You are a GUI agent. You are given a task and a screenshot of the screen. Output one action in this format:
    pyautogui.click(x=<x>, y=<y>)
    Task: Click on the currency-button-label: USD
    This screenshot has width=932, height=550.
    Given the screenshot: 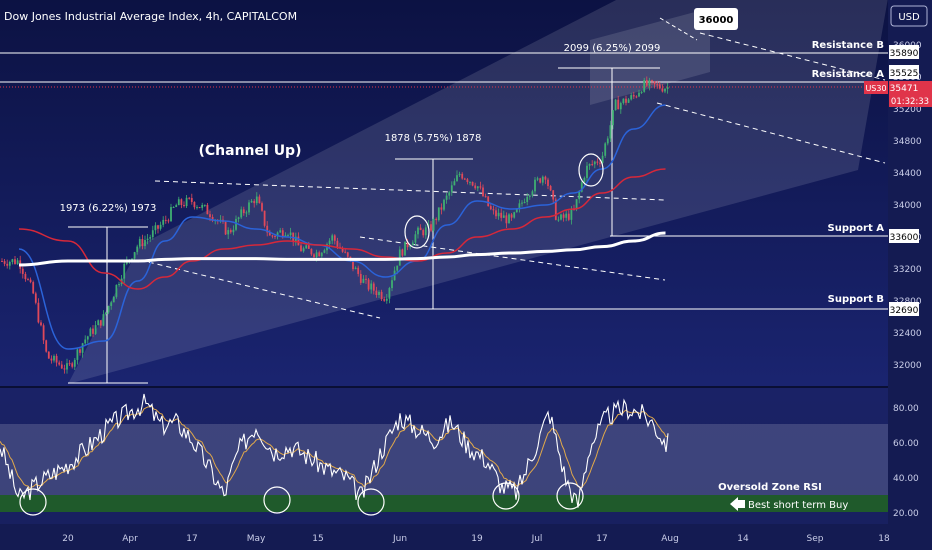 What is the action you would take?
    pyautogui.click(x=909, y=17)
    